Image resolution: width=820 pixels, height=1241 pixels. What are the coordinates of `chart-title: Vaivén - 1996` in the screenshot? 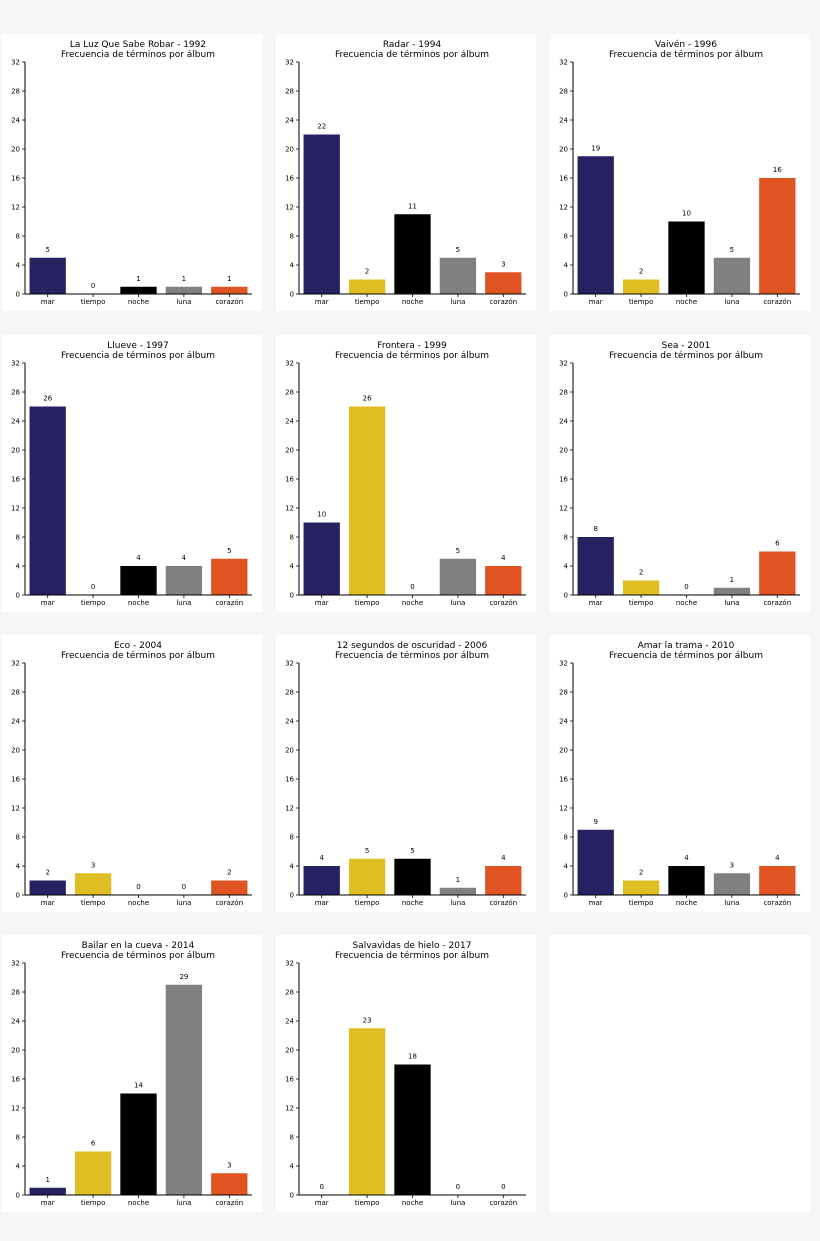 It's located at (686, 44).